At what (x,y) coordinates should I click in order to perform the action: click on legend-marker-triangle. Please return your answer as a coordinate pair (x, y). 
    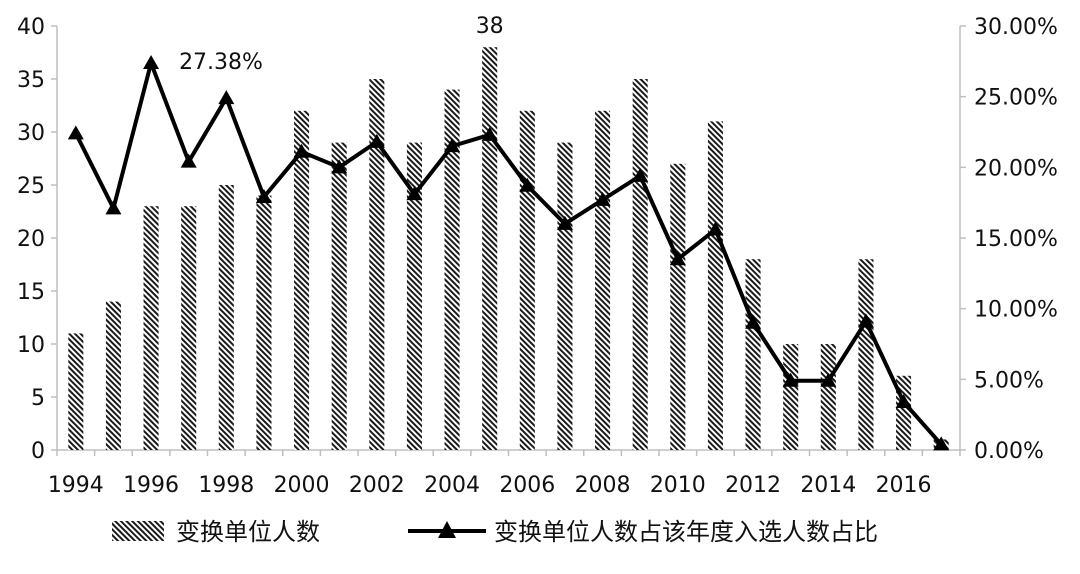
    Looking at the image, I should click on (447, 529).